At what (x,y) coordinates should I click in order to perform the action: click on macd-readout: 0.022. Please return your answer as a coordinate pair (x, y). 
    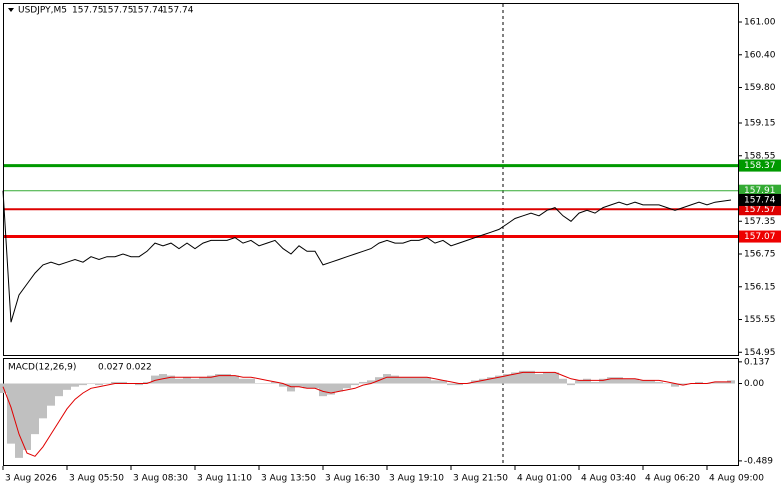
    Looking at the image, I should click on (139, 368).